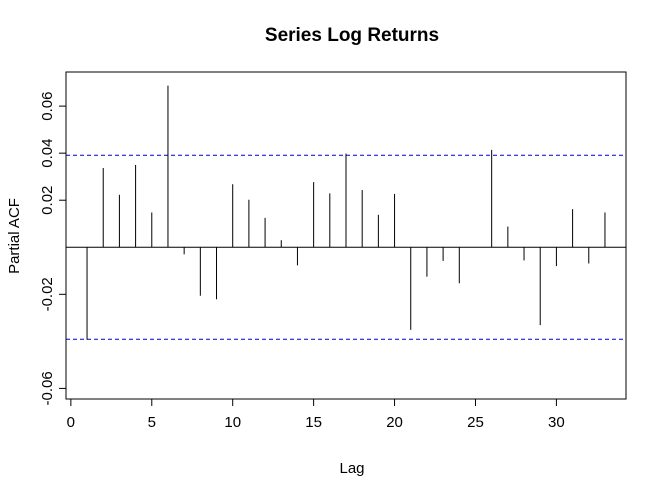 This screenshot has height=498, width=666. What do you see at coordinates (47, 106) in the screenshot?
I see `y-tick-label: 0.06` at bounding box center [47, 106].